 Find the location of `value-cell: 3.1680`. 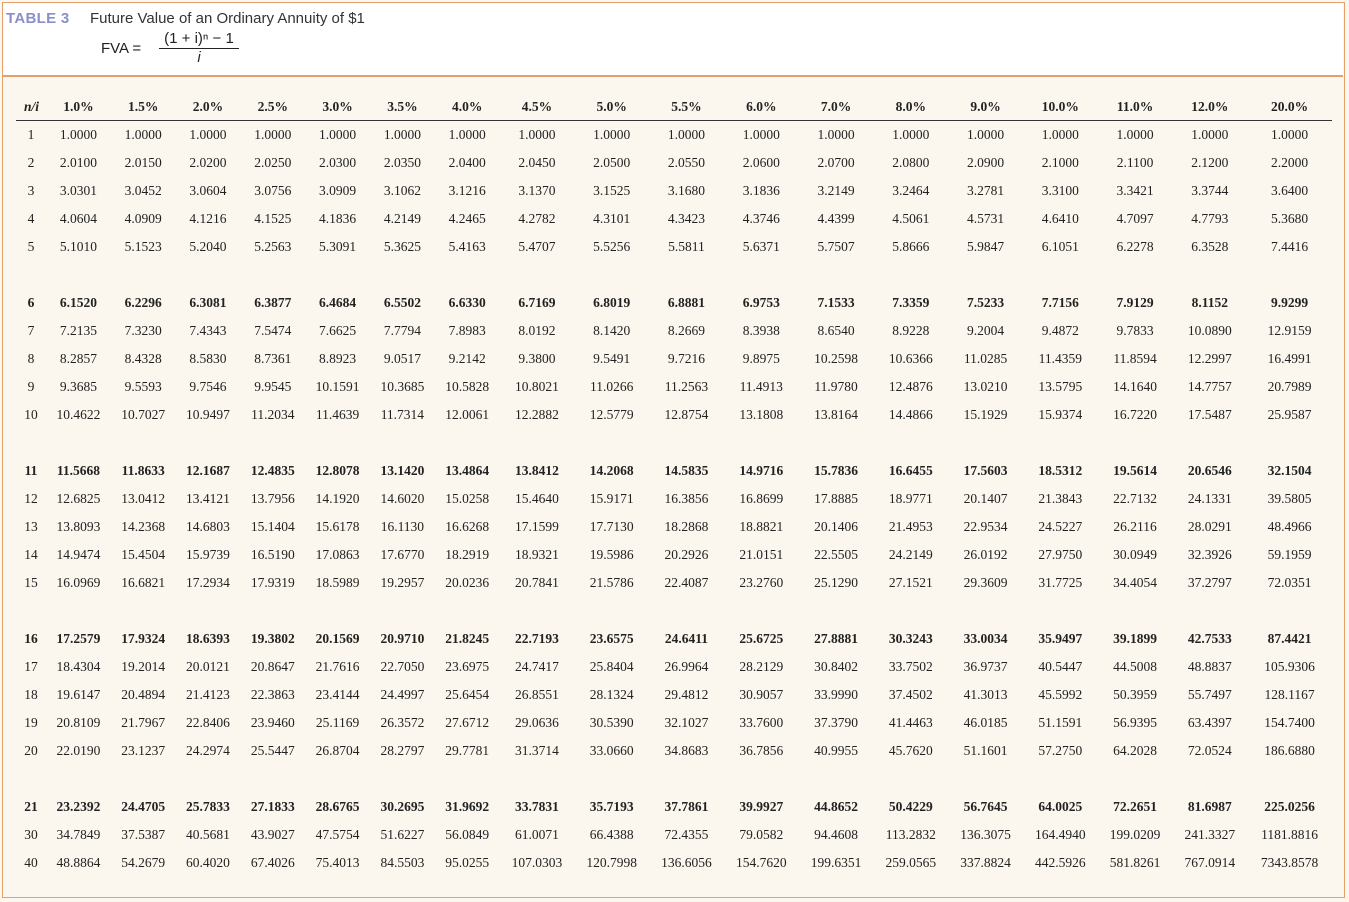

value-cell: 3.1680 is located at coordinates (686, 190).